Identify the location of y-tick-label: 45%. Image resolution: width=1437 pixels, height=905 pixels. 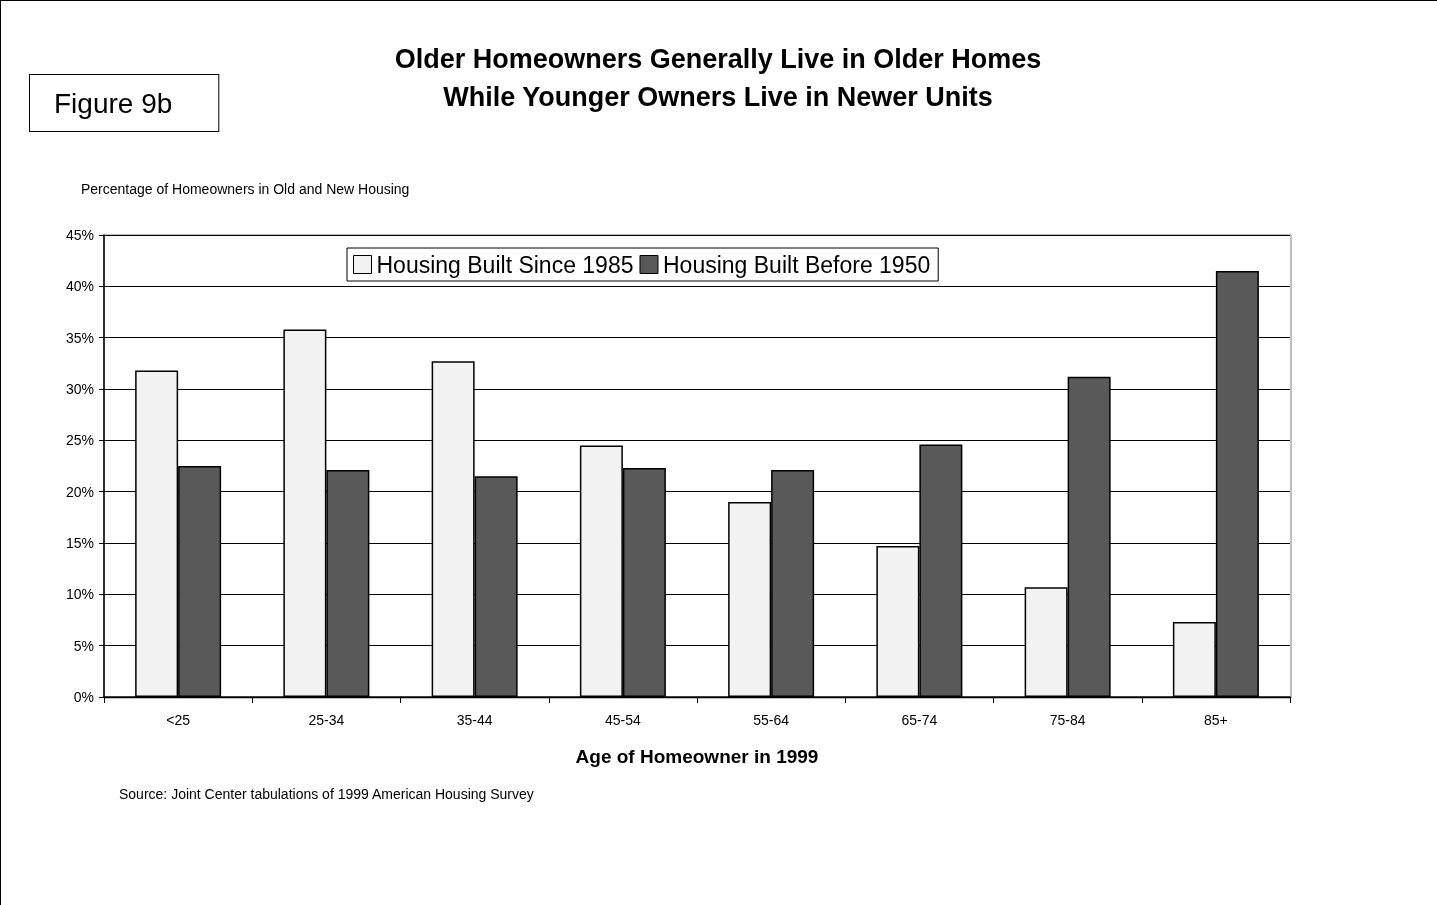
(79, 235).